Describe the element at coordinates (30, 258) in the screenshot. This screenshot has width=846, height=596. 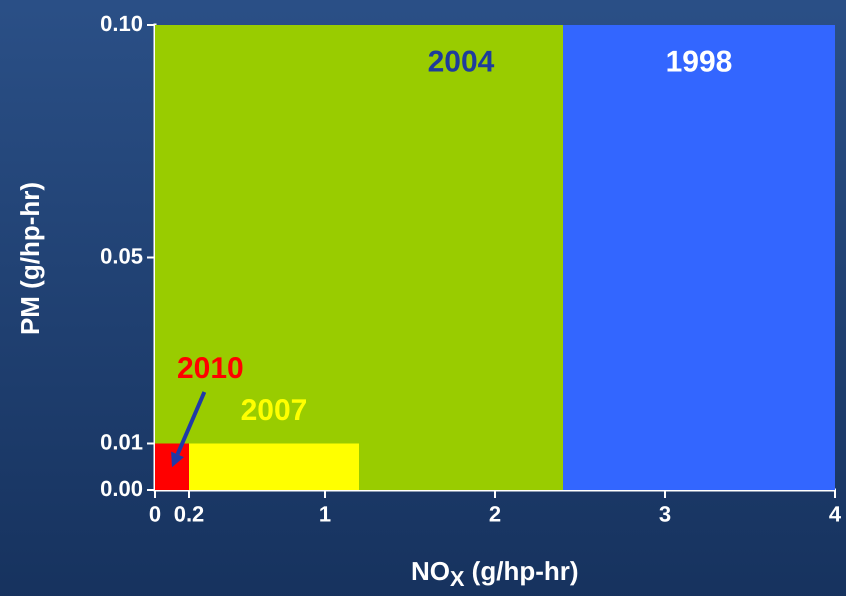
I see `y-axis-title: PM (g/hp-hr)` at that location.